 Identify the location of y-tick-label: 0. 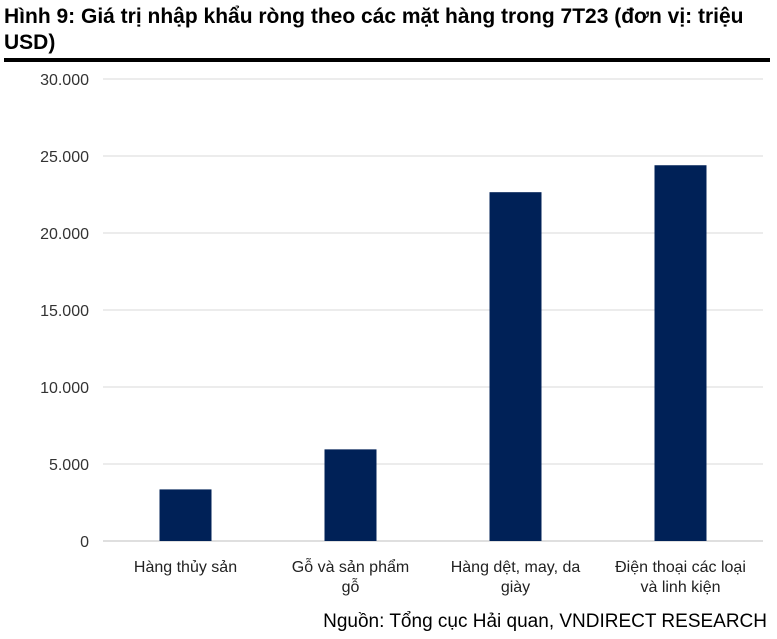
(84, 542).